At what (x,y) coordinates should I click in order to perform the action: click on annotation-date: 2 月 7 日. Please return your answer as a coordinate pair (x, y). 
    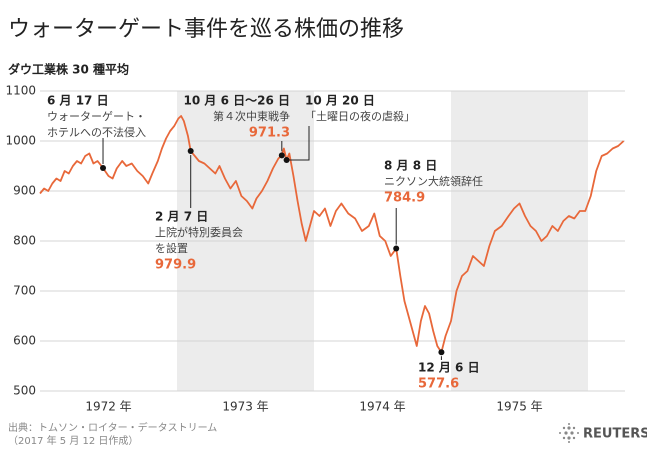
    Looking at the image, I should click on (181, 217).